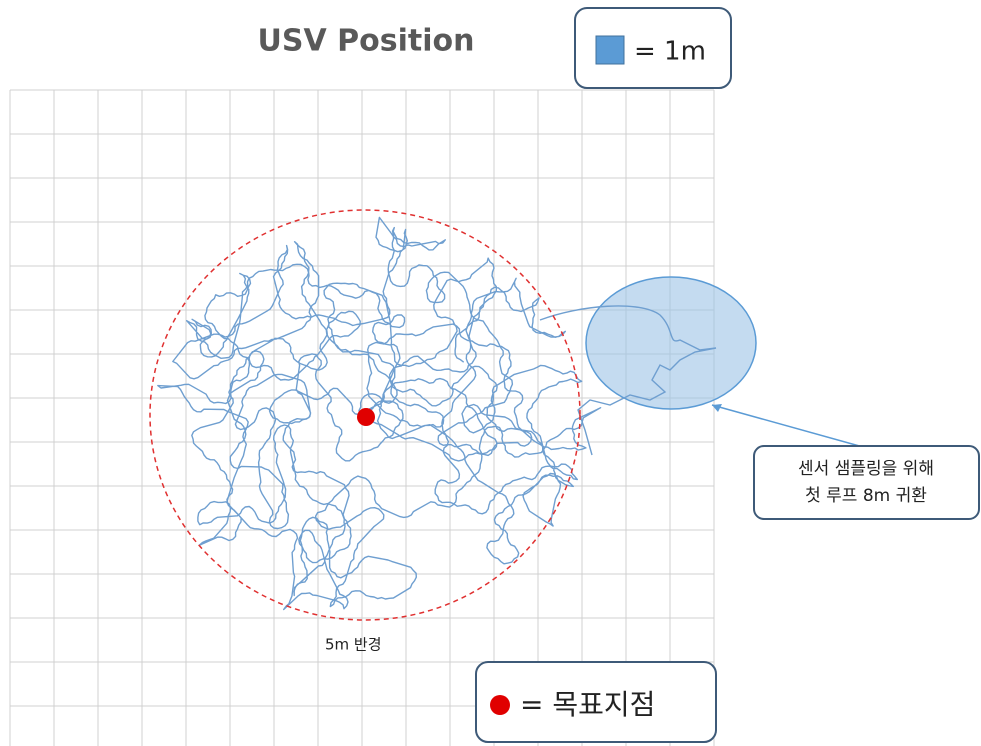  I want to click on excursion-path, so click(628, 380).